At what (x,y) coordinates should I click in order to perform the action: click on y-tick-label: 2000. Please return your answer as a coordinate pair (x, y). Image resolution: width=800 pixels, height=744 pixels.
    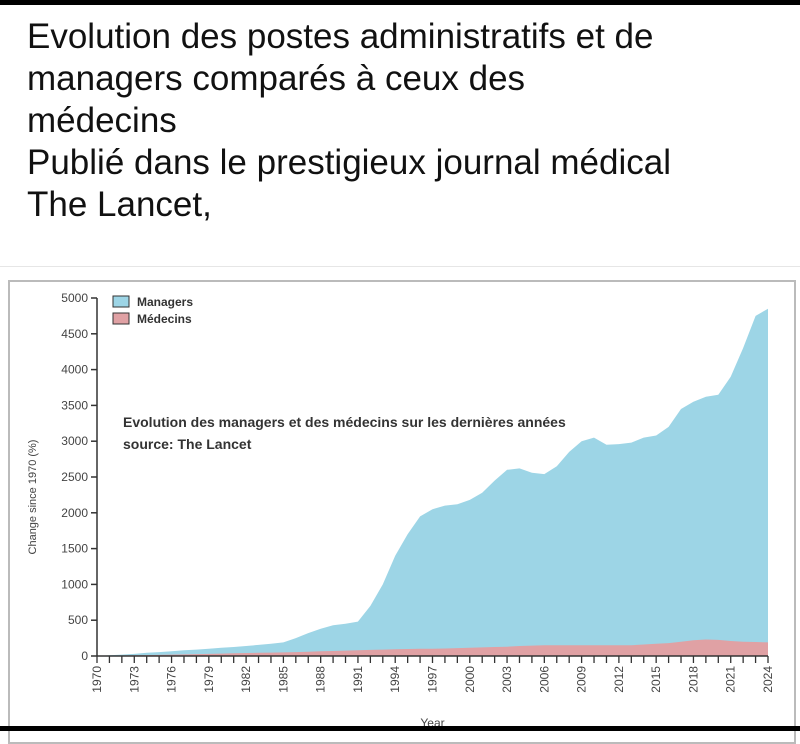
    Looking at the image, I should click on (74, 513).